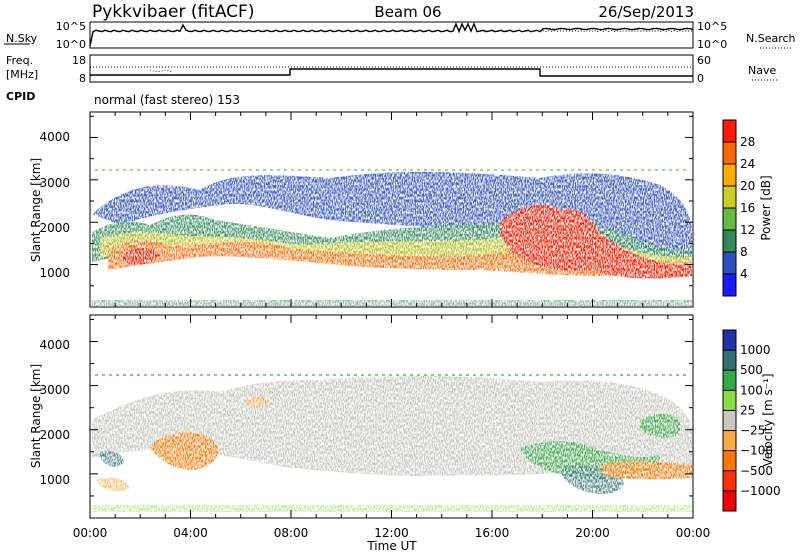 This screenshot has width=800, height=554. What do you see at coordinates (71, 44) in the screenshot?
I see `nsky-tick-bottom: 10^0` at bounding box center [71, 44].